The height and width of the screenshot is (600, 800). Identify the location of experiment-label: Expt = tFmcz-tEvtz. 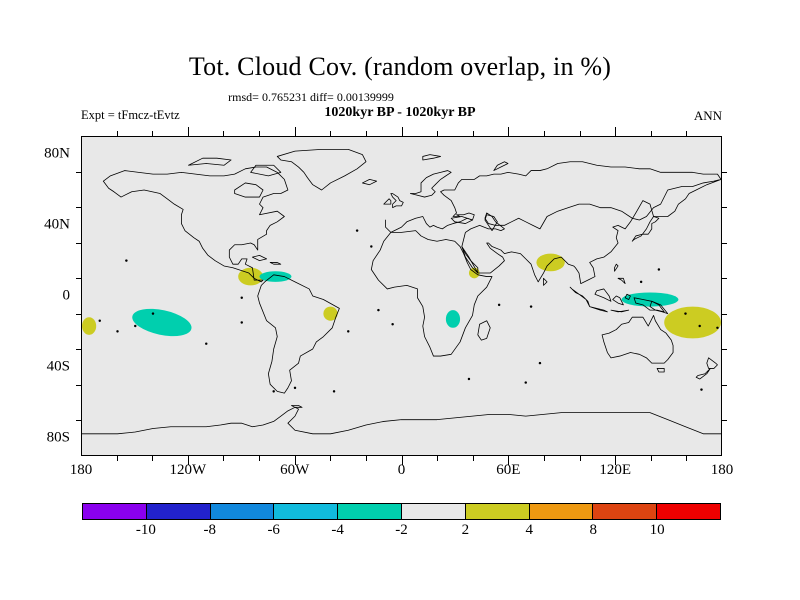
(130, 115).